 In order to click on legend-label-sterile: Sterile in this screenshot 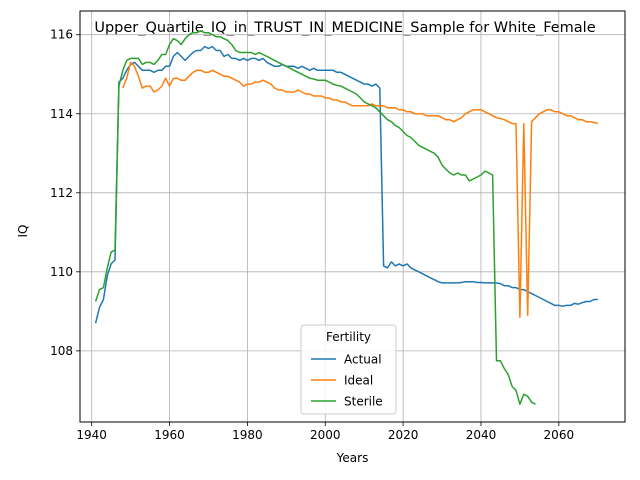, I will do `click(363, 402)`.